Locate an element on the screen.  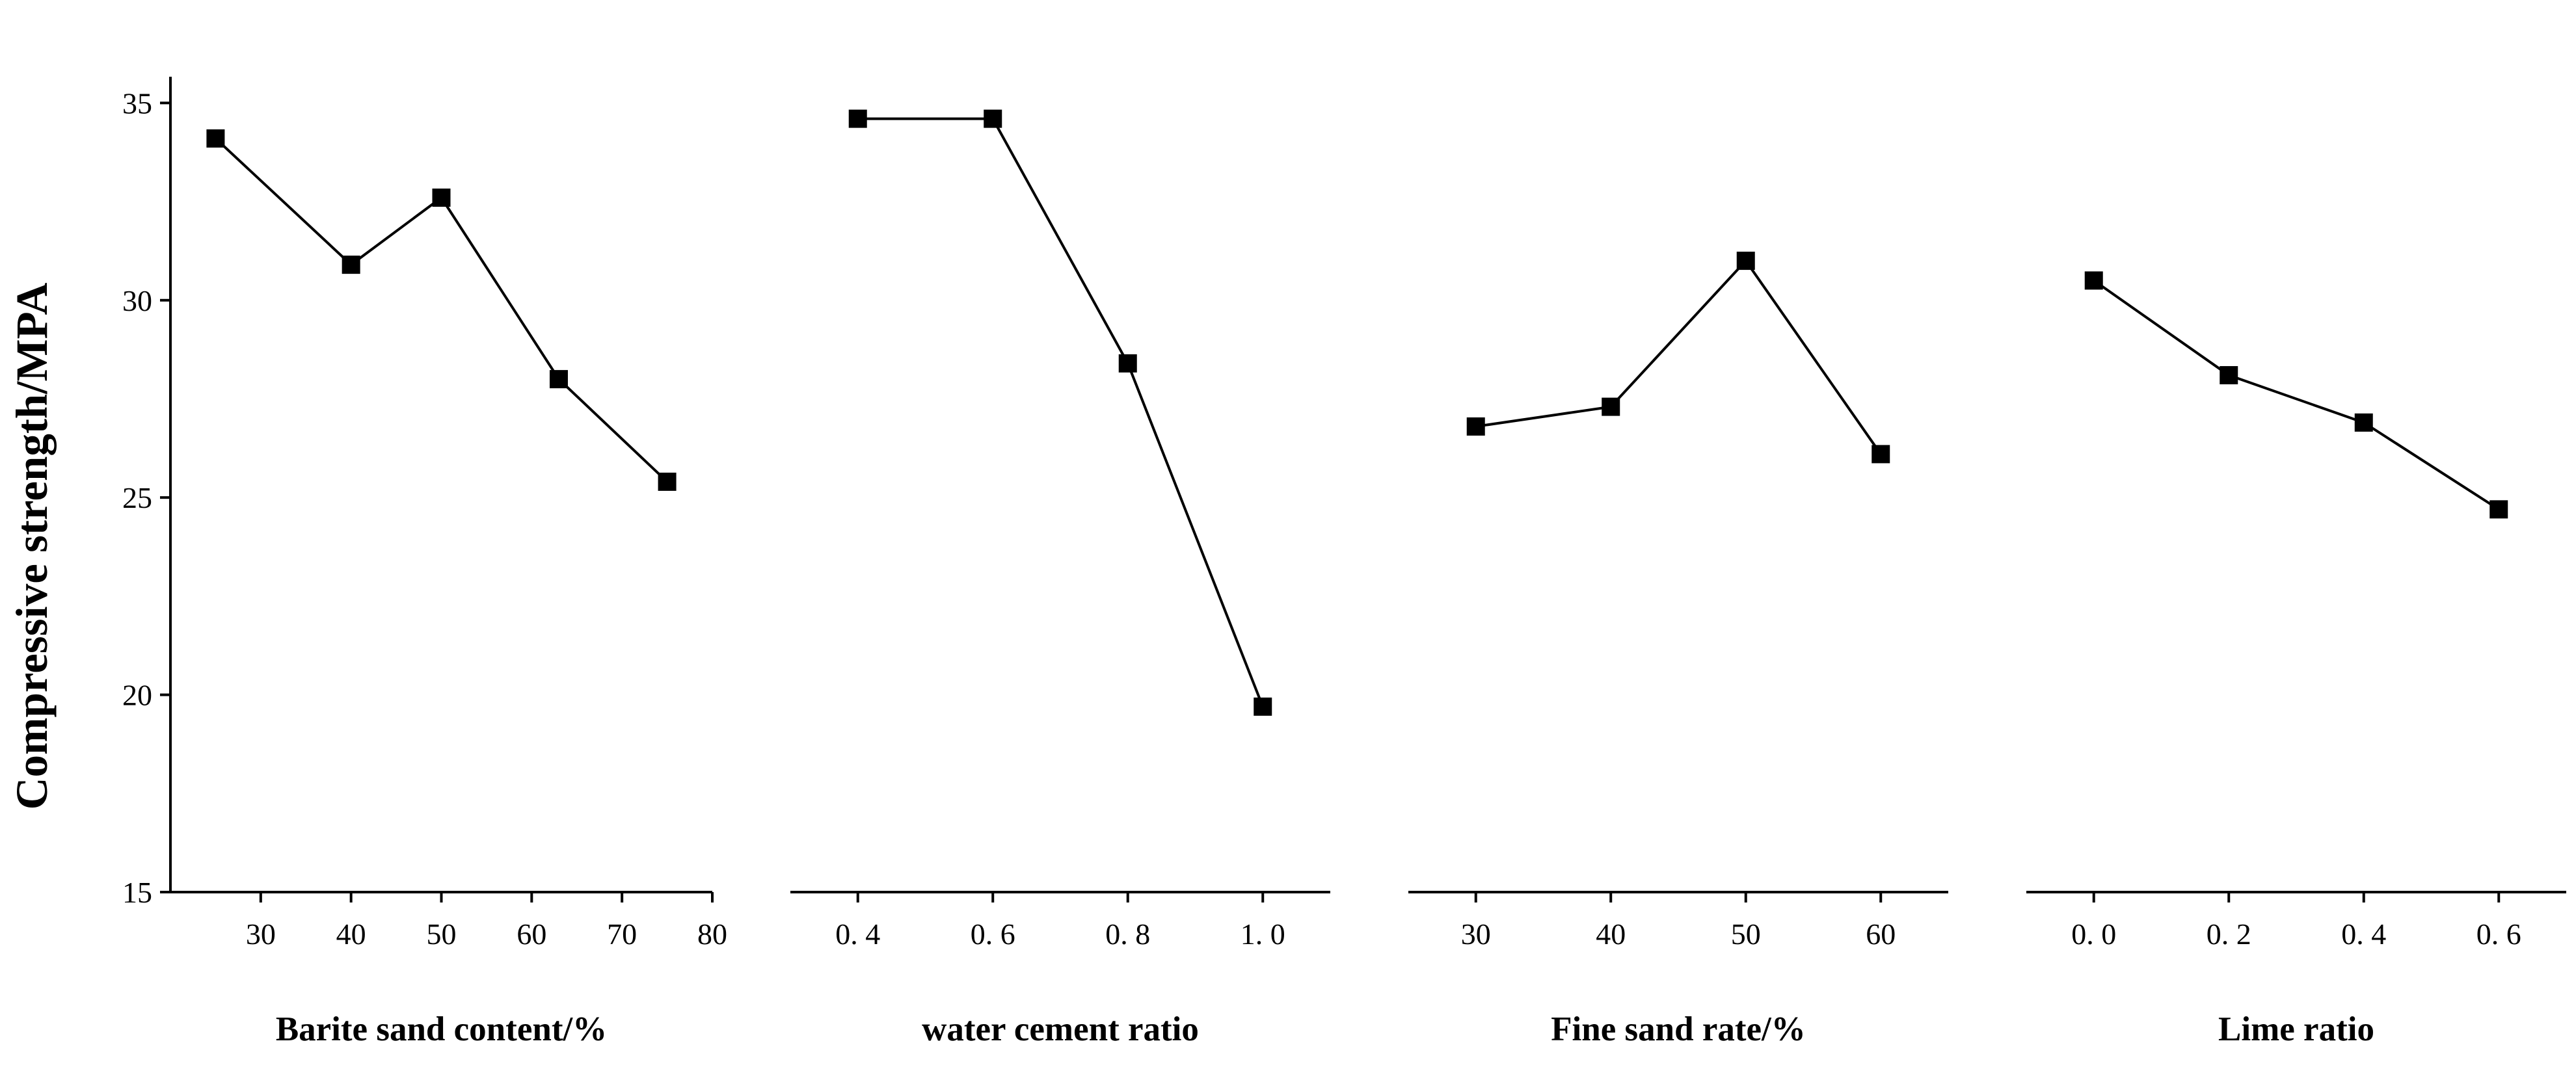
x-tick-label: 0. 2 is located at coordinates (2229, 934).